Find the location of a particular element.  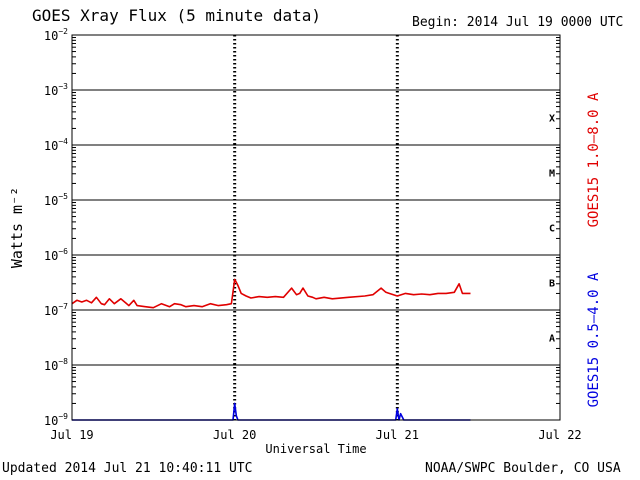

y-tick-label: 10⁻³ is located at coordinates (56, 90).